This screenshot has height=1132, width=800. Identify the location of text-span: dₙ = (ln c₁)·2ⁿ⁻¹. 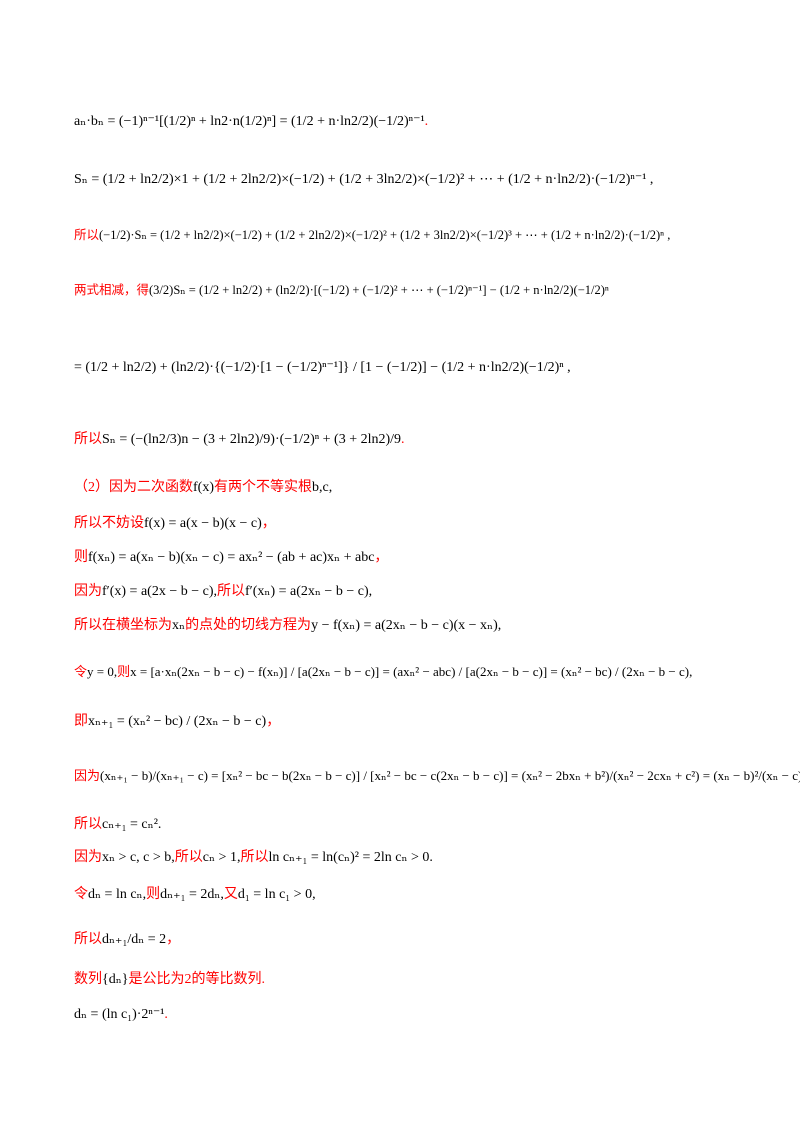
(119, 1014).